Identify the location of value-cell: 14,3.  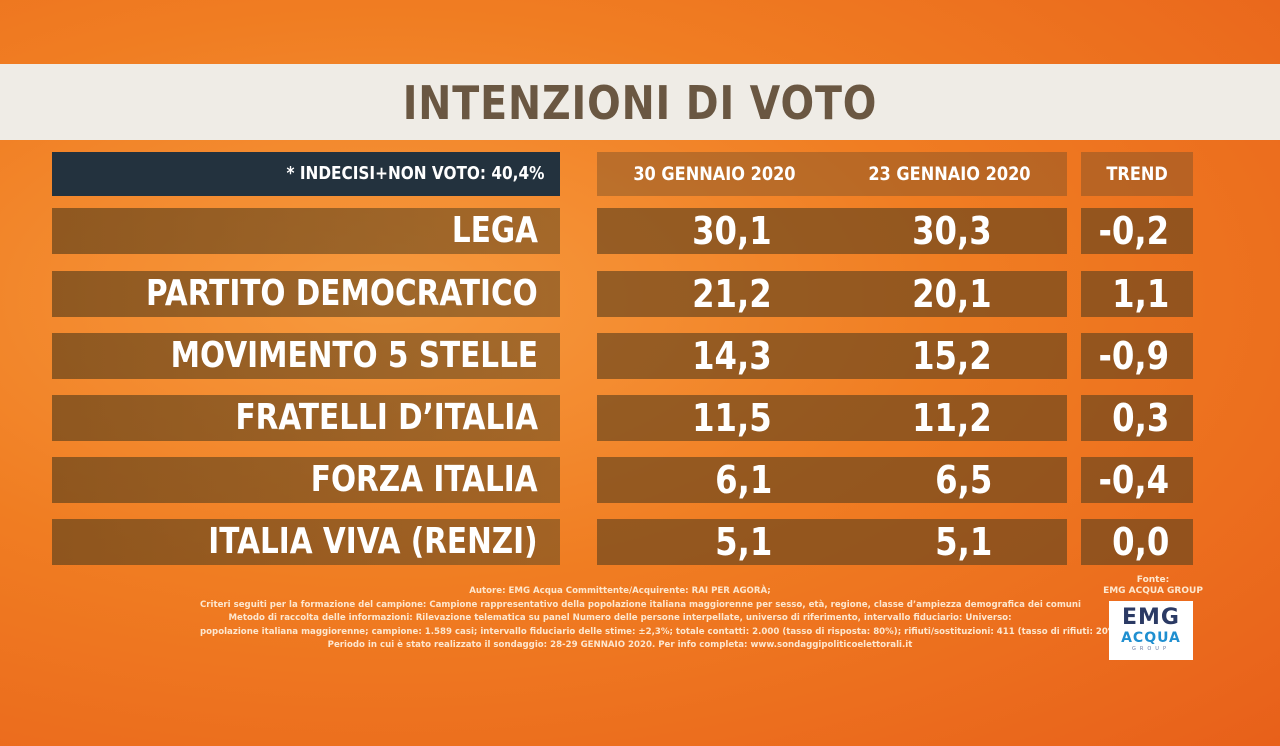
(714, 356).